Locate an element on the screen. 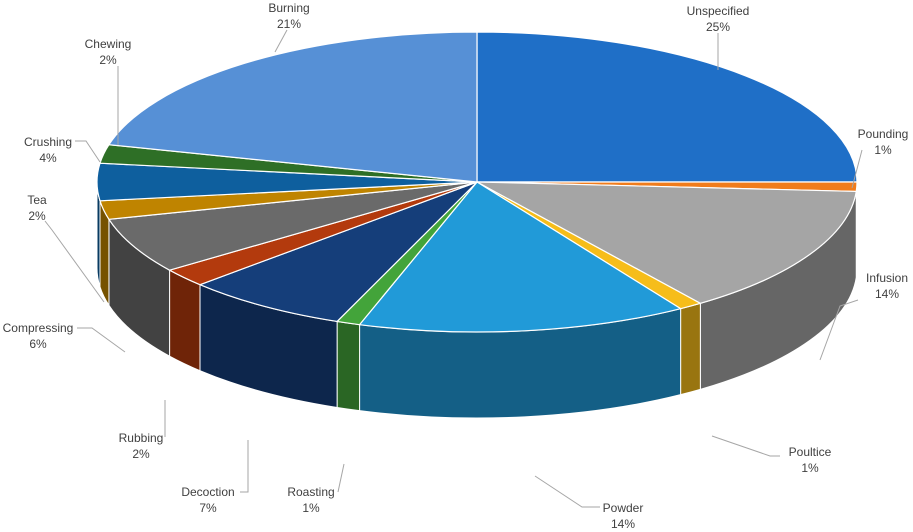 Image resolution: width=913 pixels, height=532 pixels. slice-value-crushing: 4% is located at coordinates (48, 158).